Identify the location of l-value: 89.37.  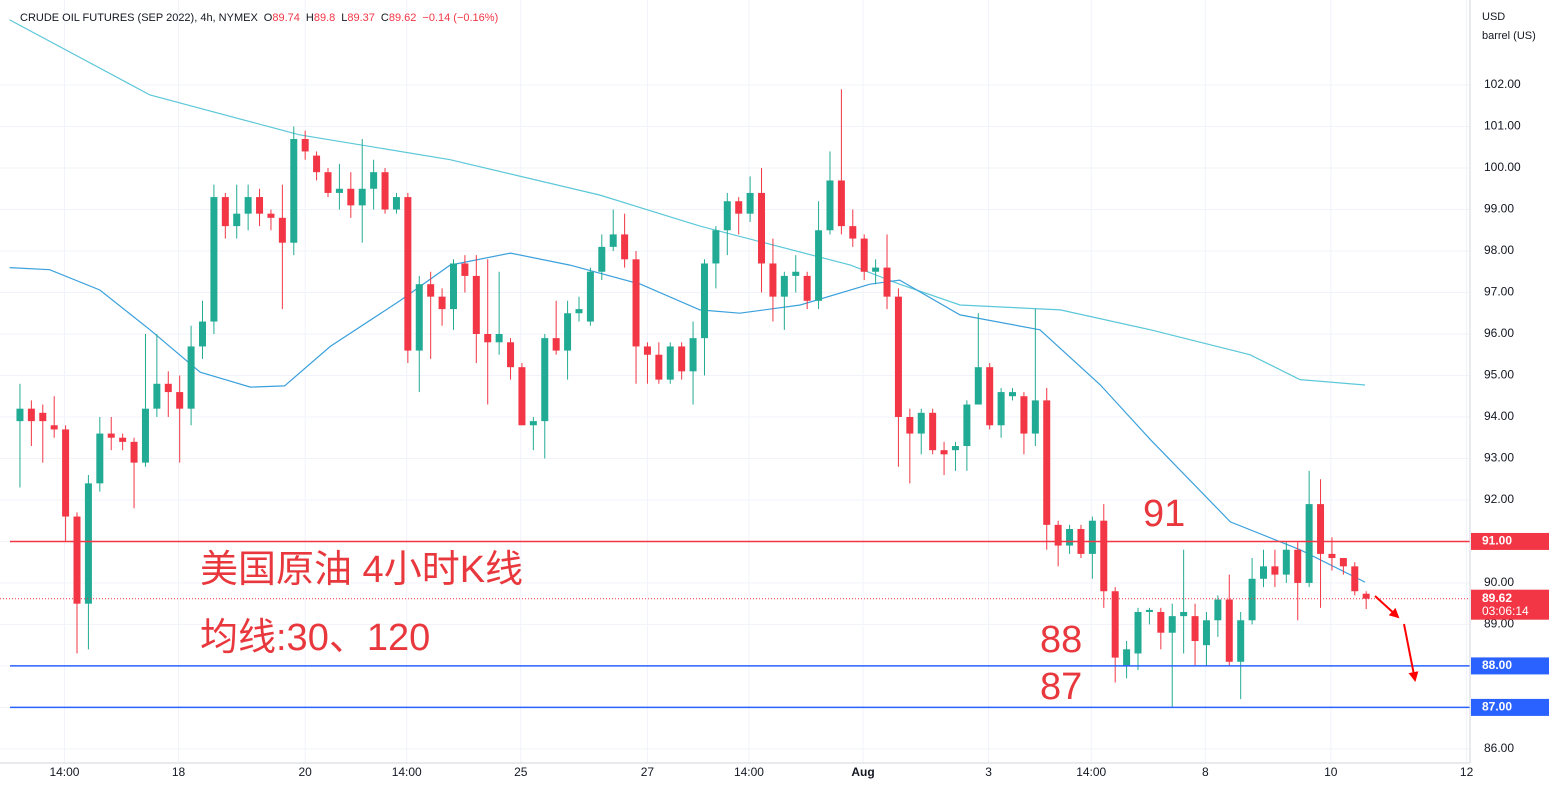
(361, 18).